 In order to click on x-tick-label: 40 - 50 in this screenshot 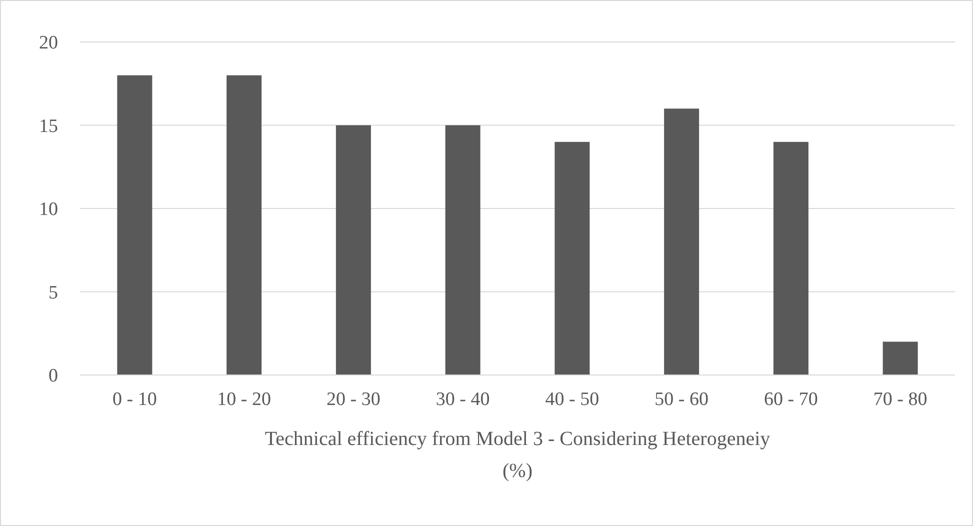, I will do `click(572, 399)`.